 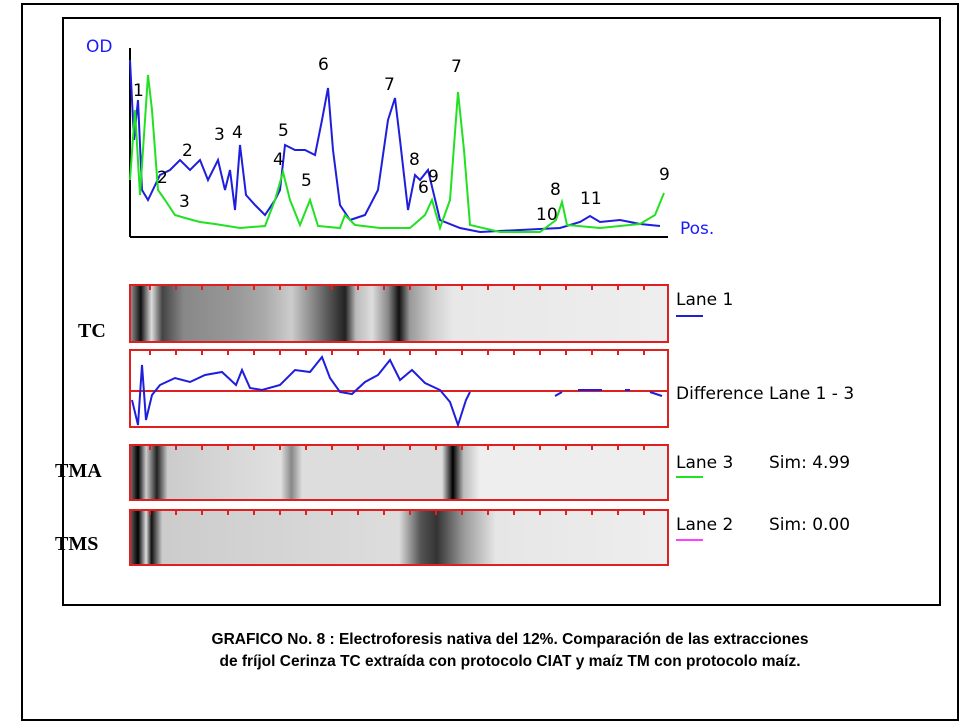 I want to click on lane-label: Lane 1, so click(x=704, y=300).